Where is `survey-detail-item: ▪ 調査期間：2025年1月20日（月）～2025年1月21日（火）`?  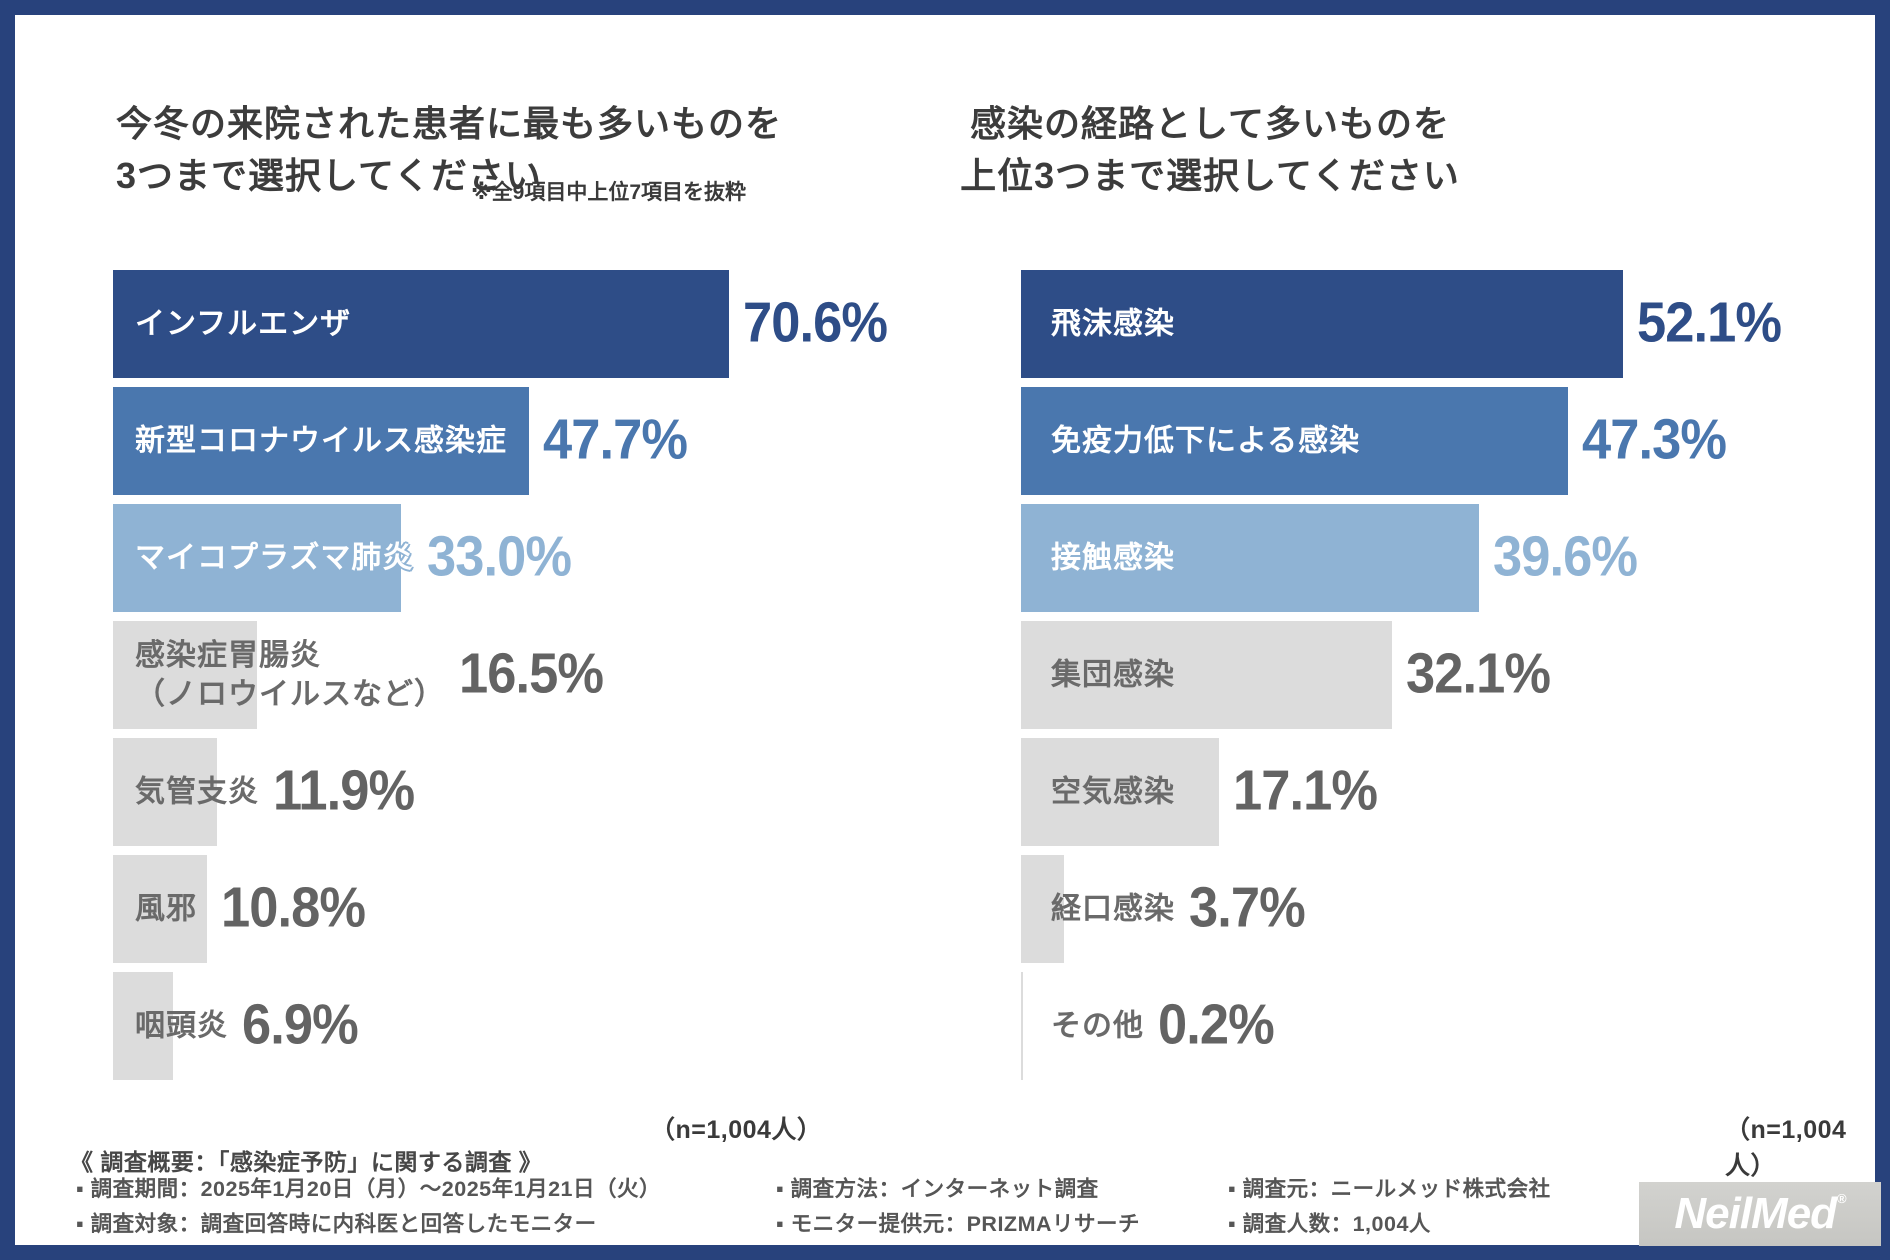
survey-detail-item: ▪ 調査期間：2025年1月20日（月）～2025年1月21日（火） is located at coordinates (368, 1189).